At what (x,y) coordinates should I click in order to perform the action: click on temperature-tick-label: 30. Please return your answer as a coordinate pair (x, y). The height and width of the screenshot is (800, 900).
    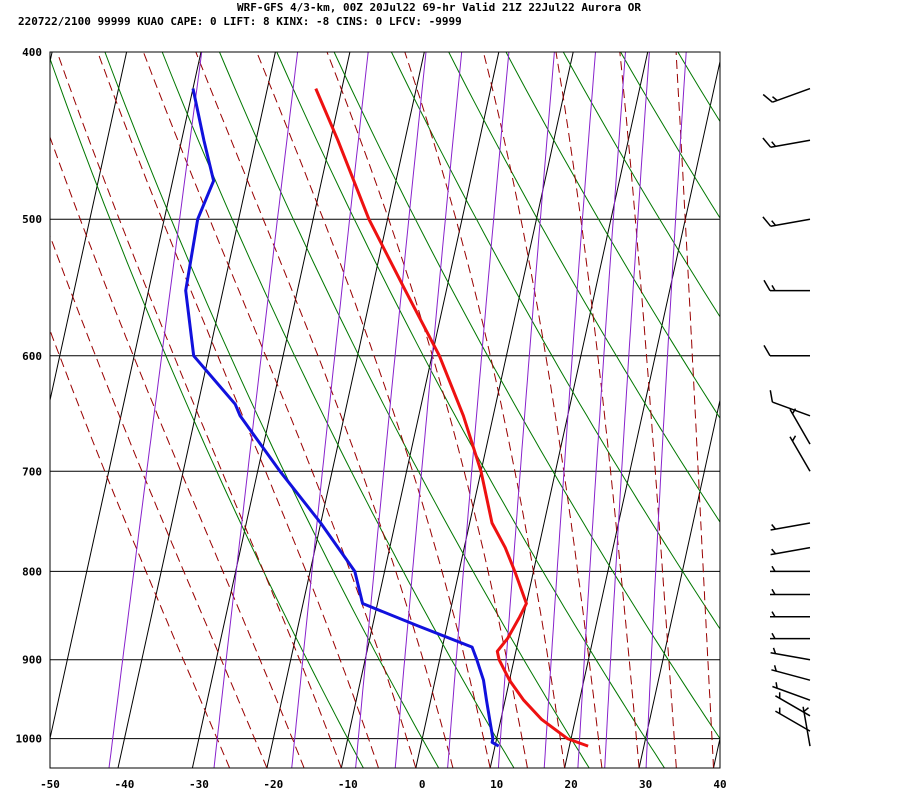
    Looking at the image, I should click on (645, 784).